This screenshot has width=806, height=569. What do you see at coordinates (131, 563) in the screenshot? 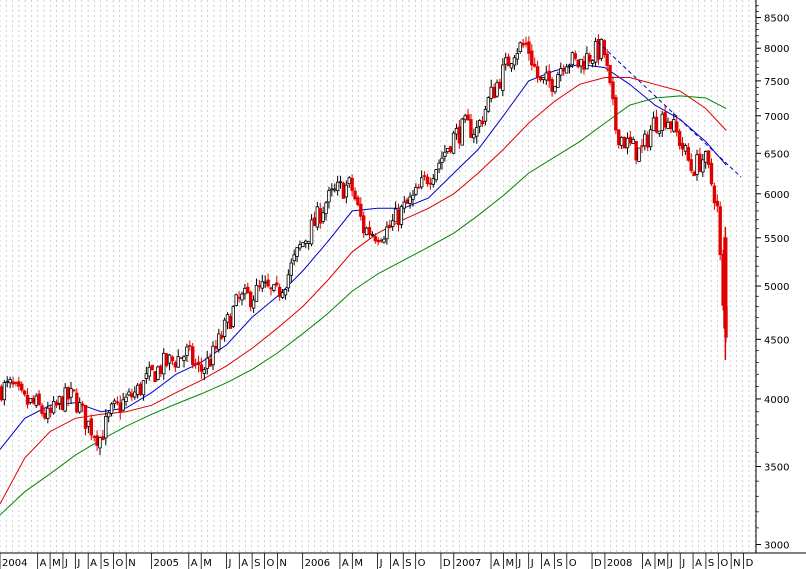
I see `x-tick-label: N` at bounding box center [131, 563].